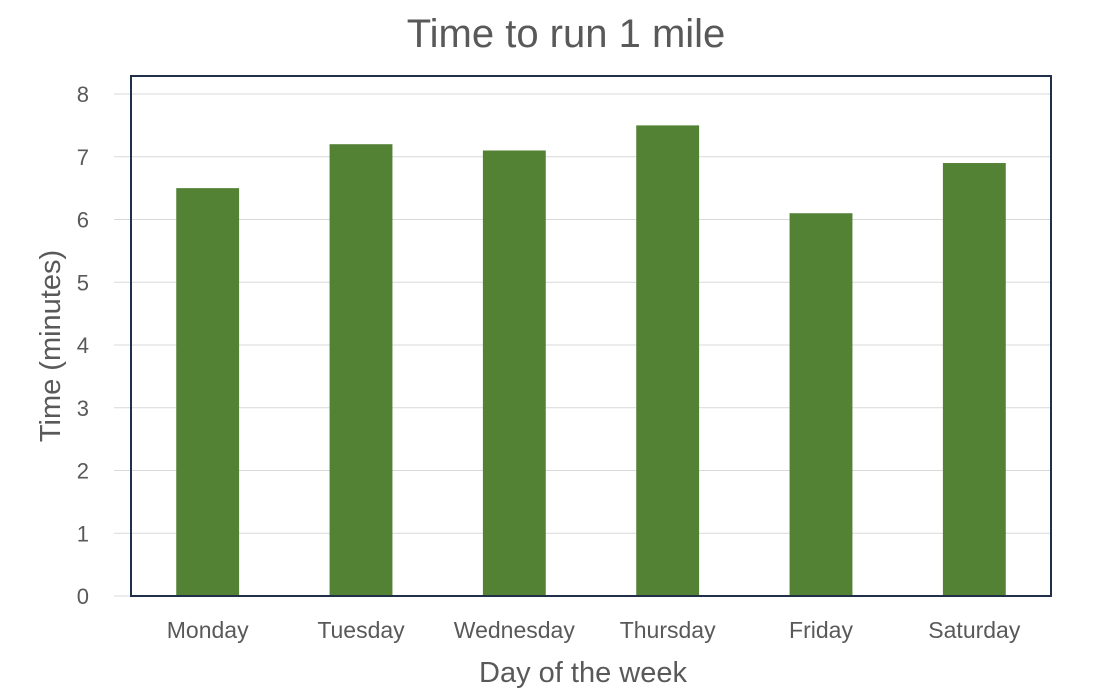 Image resolution: width=1094 pixels, height=700 pixels. I want to click on y-axis-tick-labels: 0 1 2 3 4 5 6 7 8, so click(83, 345).